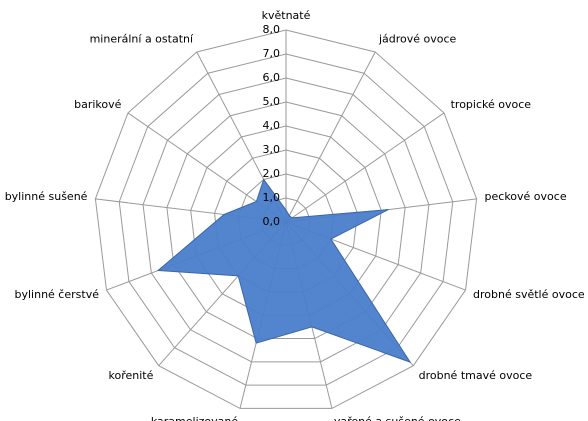  Describe the element at coordinates (272, 173) in the screenshot. I see `y-tick-label: 2,0` at that location.